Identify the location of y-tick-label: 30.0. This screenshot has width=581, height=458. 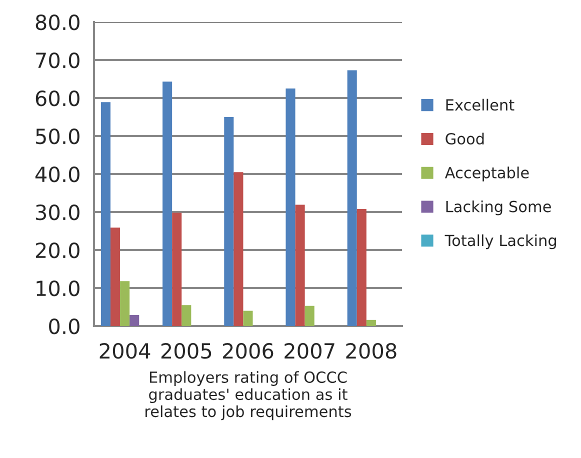
(58, 212).